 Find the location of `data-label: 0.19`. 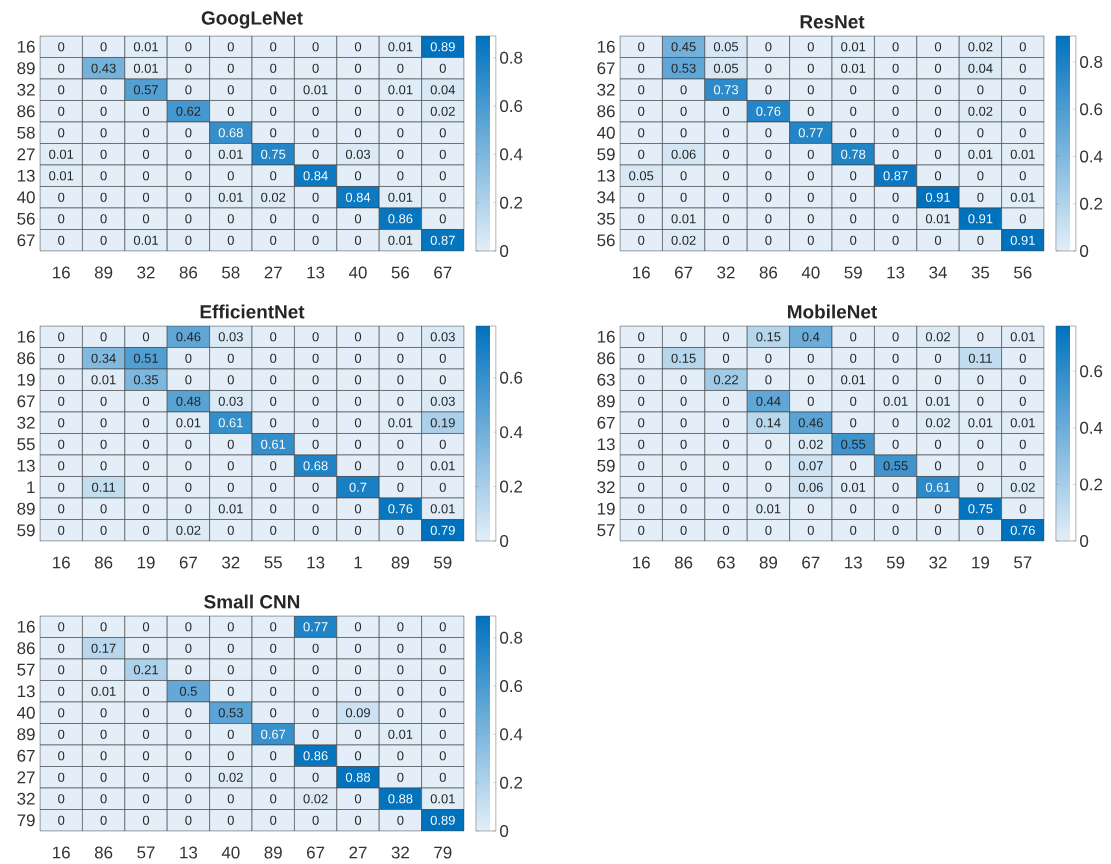

data-label: 0.19 is located at coordinates (442, 423).